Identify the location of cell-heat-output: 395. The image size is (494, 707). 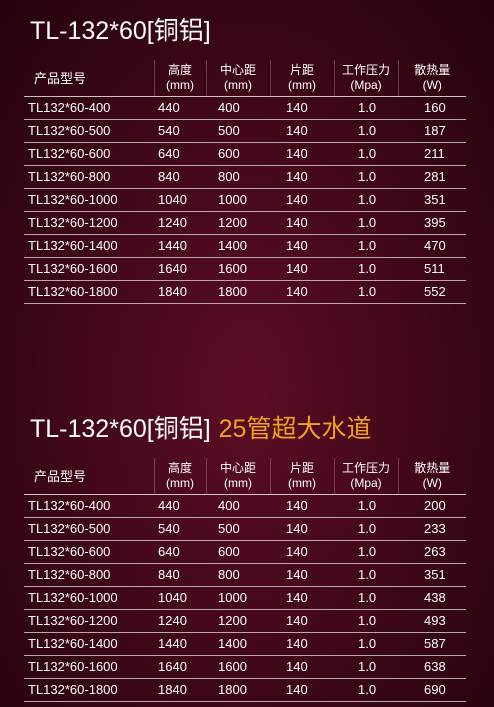
(432, 223).